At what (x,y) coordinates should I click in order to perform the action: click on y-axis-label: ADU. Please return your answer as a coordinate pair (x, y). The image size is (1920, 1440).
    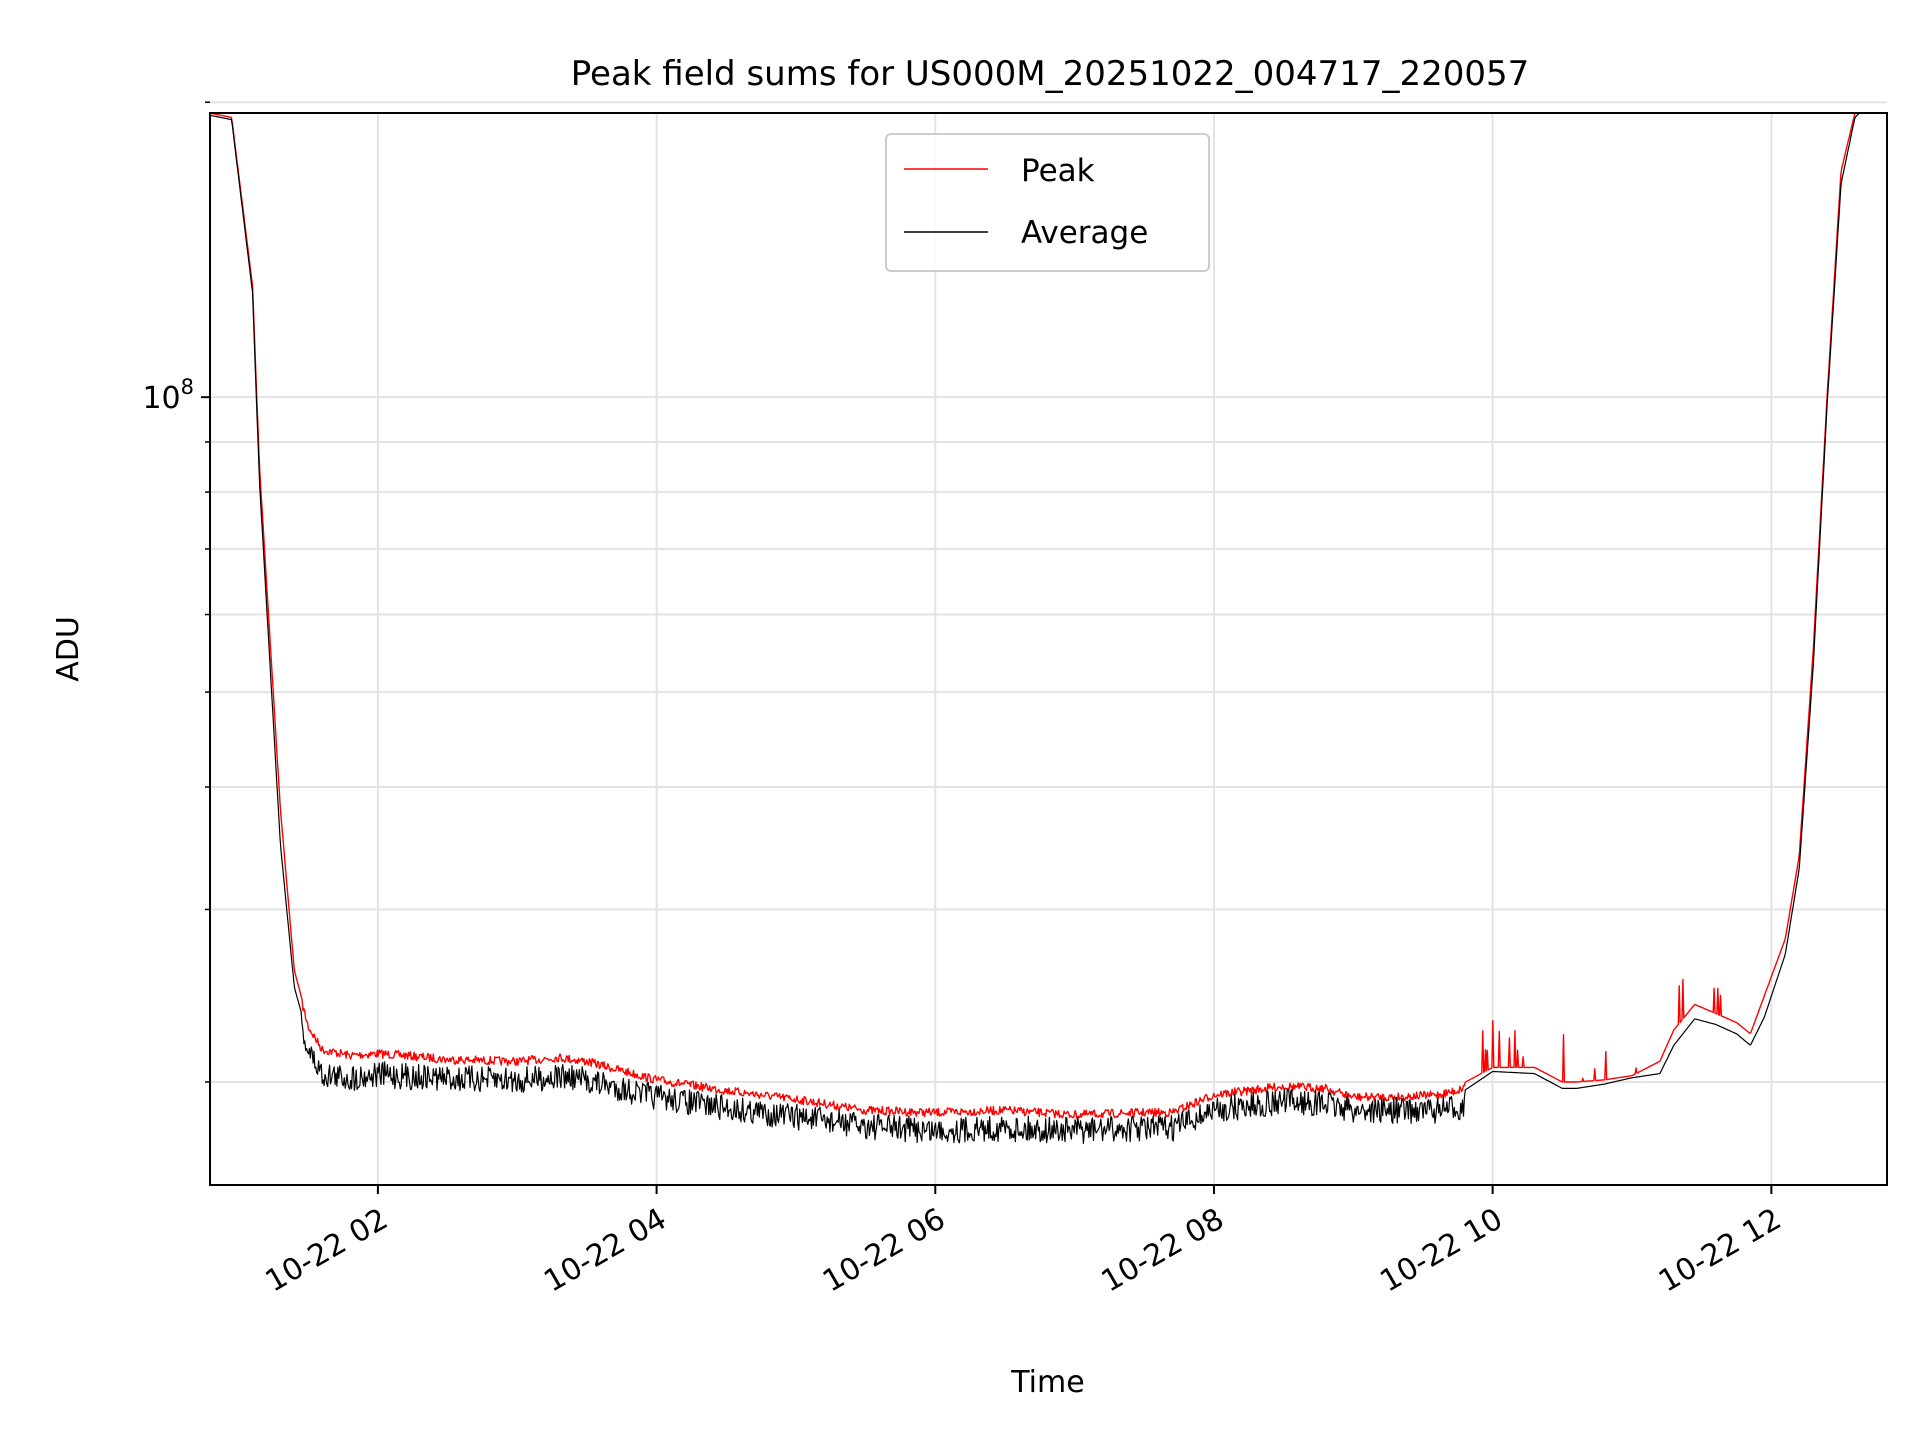
    Looking at the image, I should click on (68, 649).